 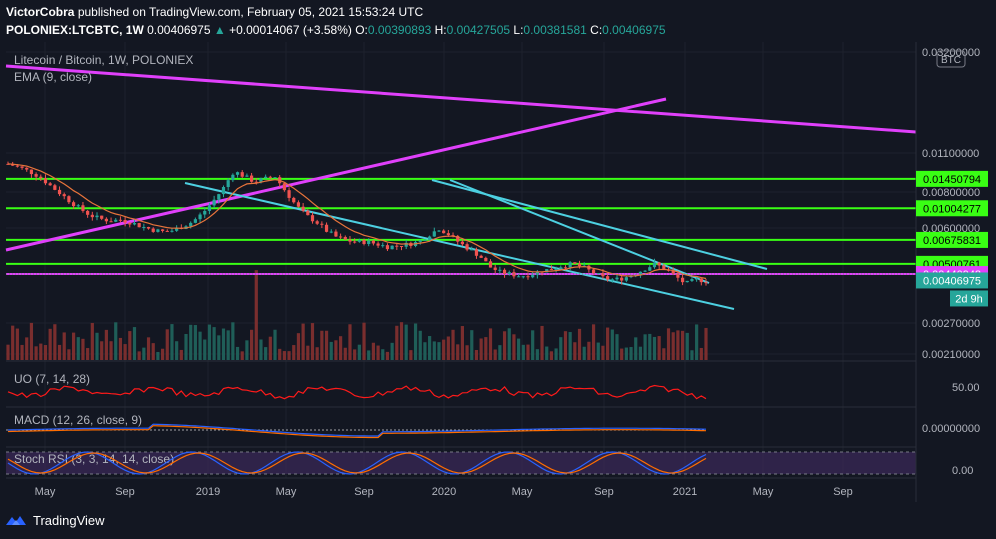 I want to click on uo-level-label: 50.00, so click(x=966, y=388).